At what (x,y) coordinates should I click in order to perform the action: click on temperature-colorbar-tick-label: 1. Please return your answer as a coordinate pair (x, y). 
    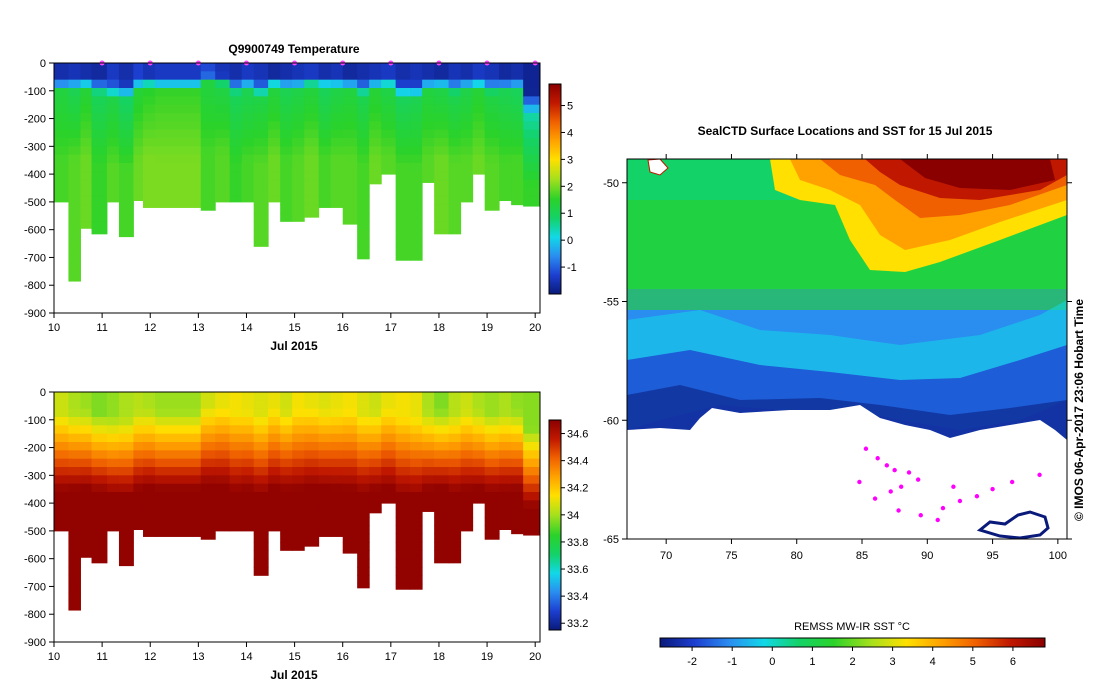
    Looking at the image, I should click on (570, 214).